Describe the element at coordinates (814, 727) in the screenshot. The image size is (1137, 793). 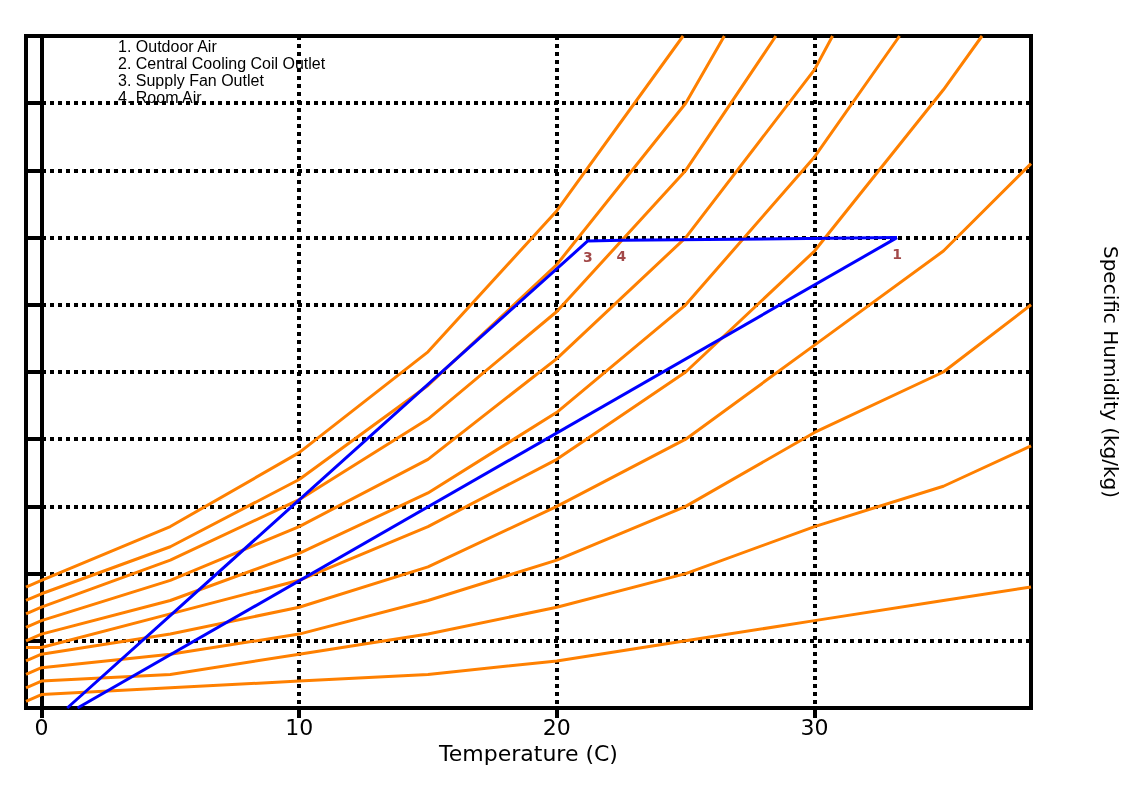
I see `x-tick-label: 30` at that location.